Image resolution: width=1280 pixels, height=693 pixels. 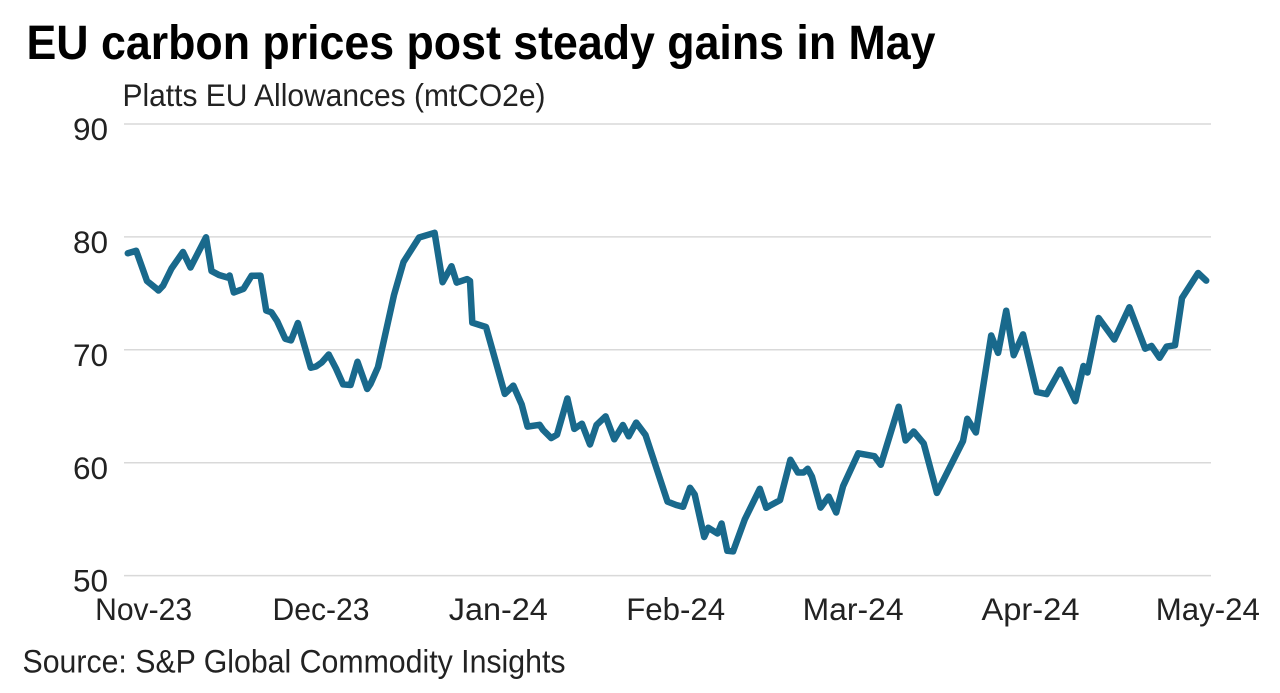 What do you see at coordinates (90, 242) in the screenshot?
I see `svg-text: 80` at bounding box center [90, 242].